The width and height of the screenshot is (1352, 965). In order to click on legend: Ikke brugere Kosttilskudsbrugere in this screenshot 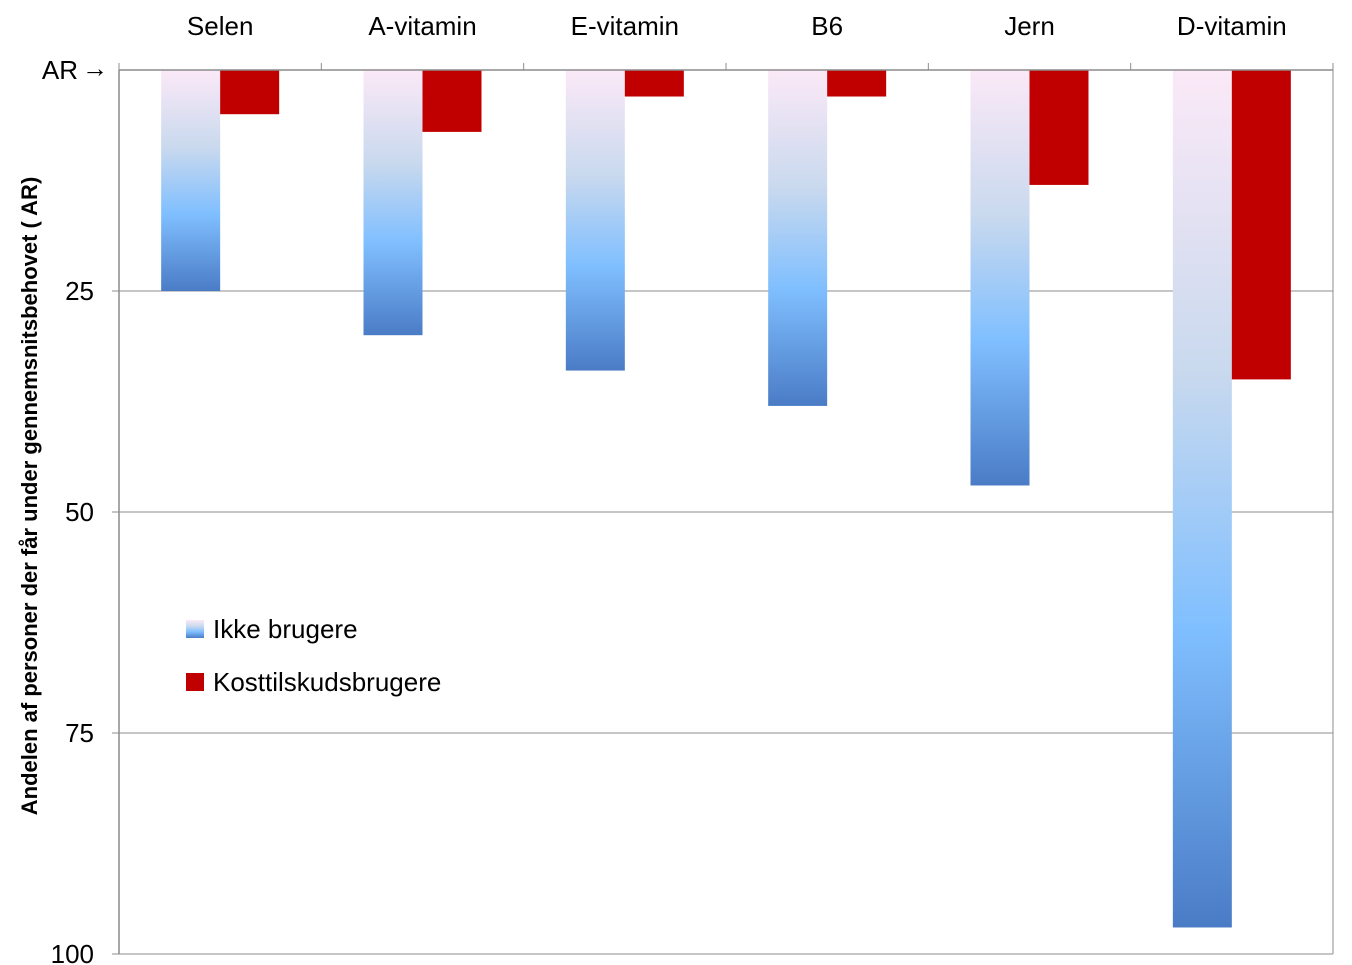, I will do `click(313, 655)`.